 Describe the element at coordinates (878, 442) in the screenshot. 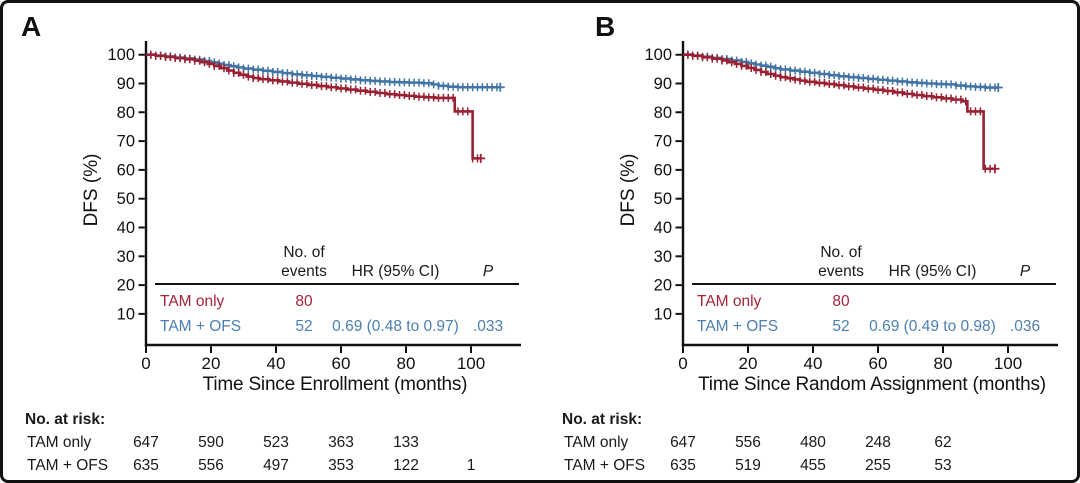

I see `at-risk-count: 248` at that location.